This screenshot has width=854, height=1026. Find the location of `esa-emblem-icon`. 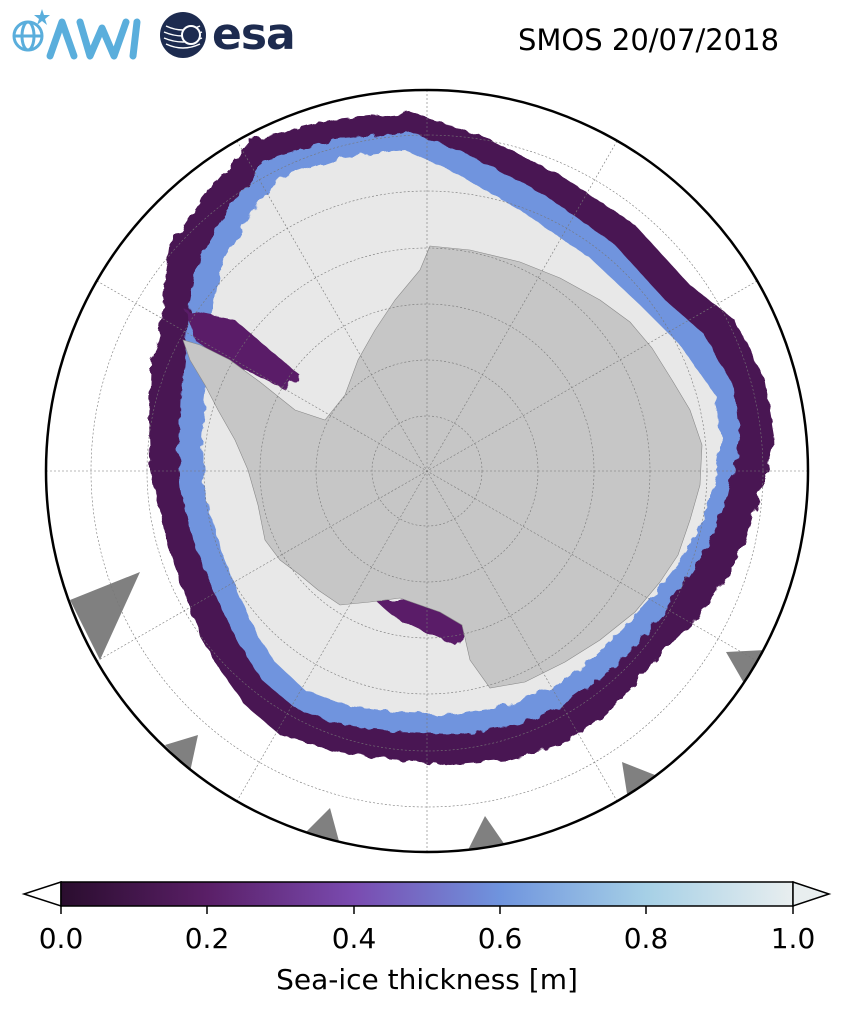

esa-emblem-icon is located at coordinates (183, 35).